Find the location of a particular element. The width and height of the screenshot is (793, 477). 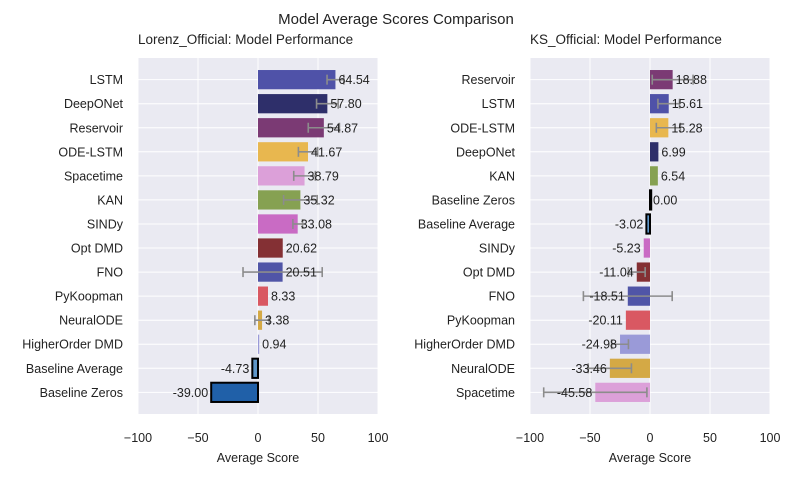

data-label: -33.46 is located at coordinates (588, 369).